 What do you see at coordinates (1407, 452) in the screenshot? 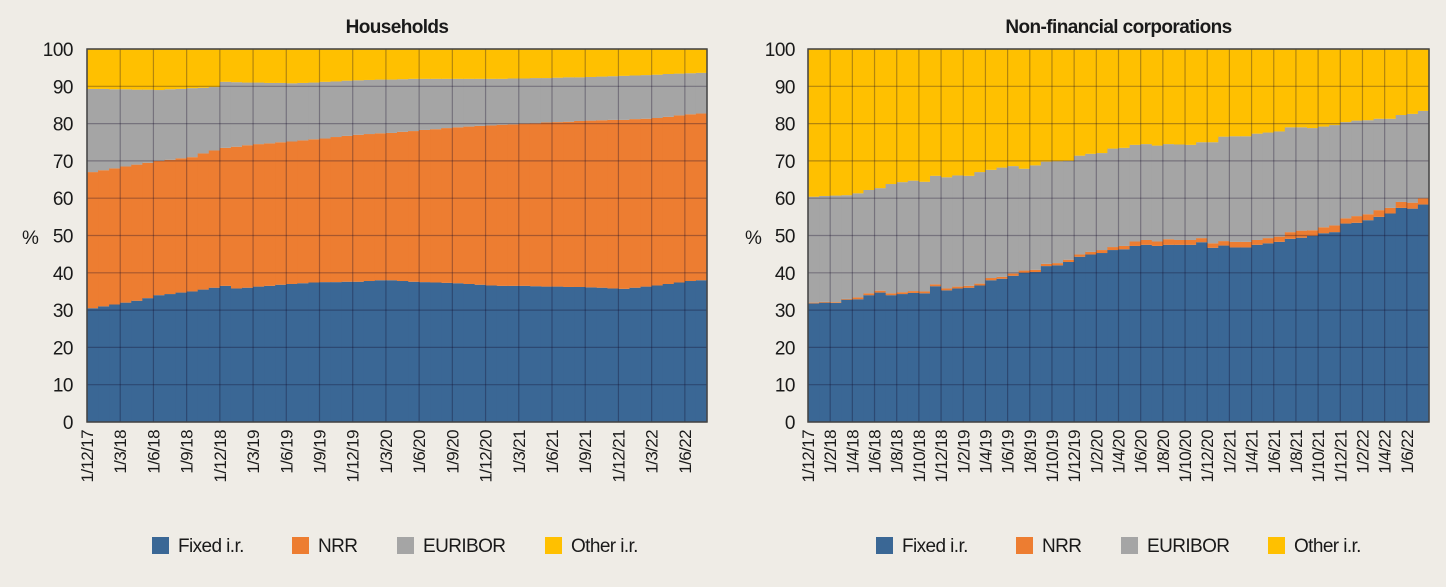
I see `x-tick-label: 1/6/22` at bounding box center [1407, 452].